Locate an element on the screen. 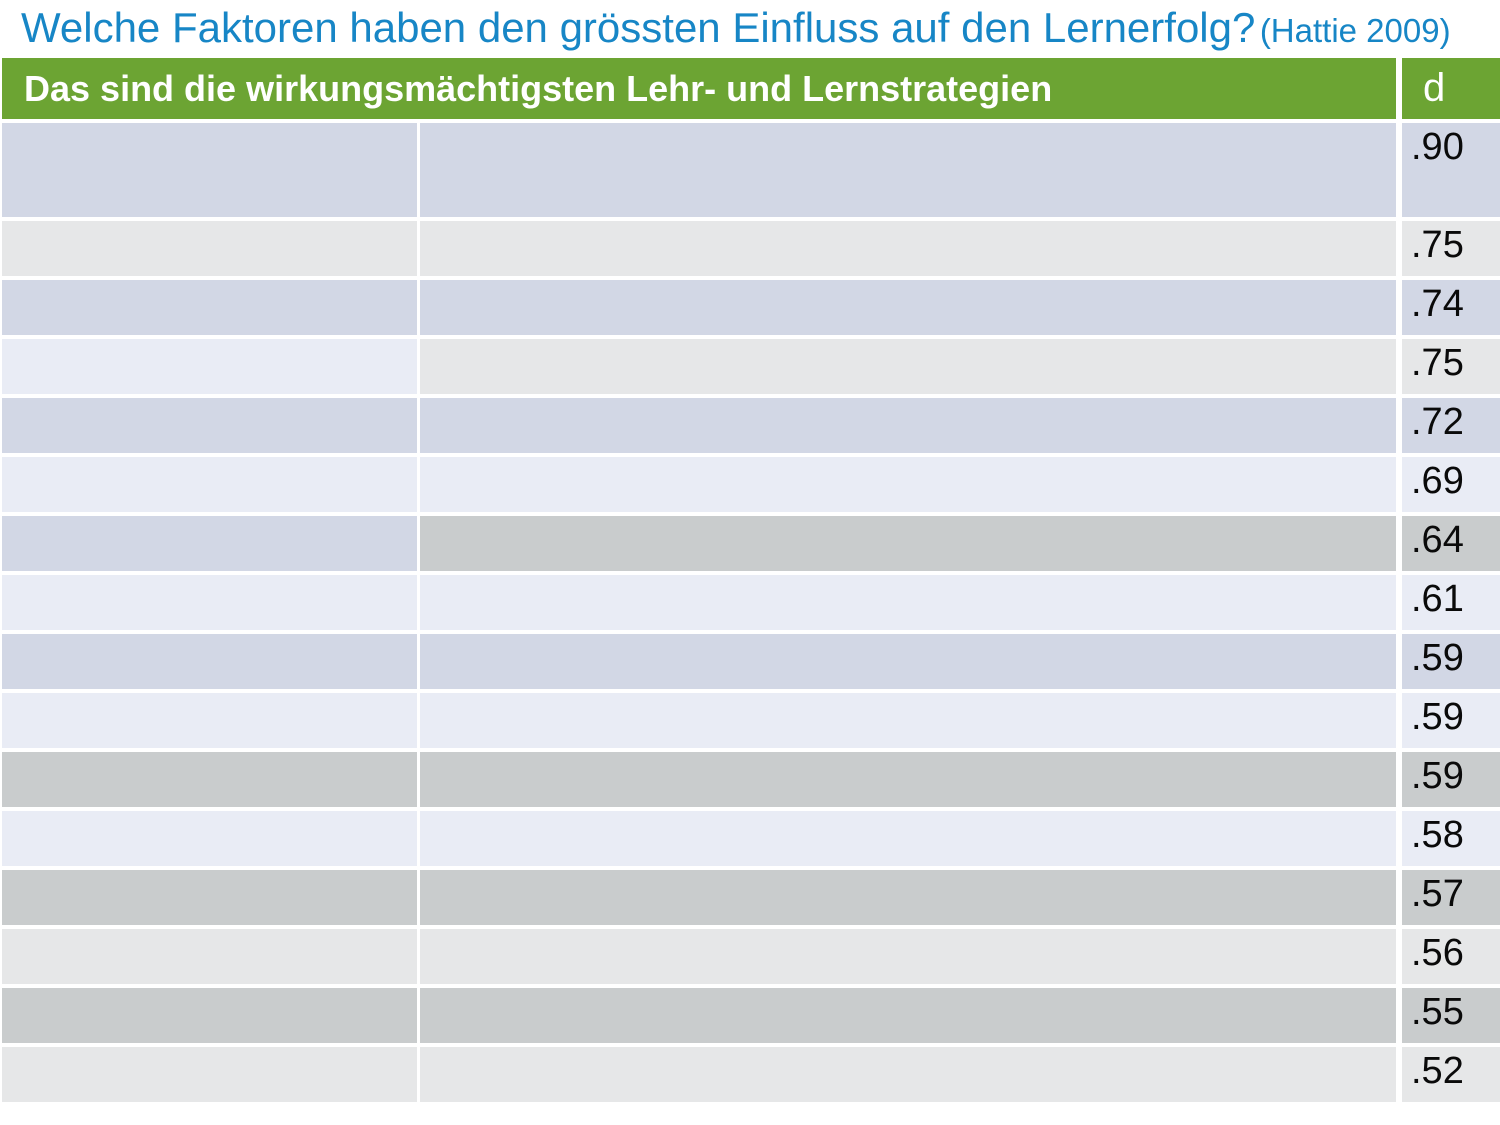  table-row: .69 is located at coordinates (751, 484).